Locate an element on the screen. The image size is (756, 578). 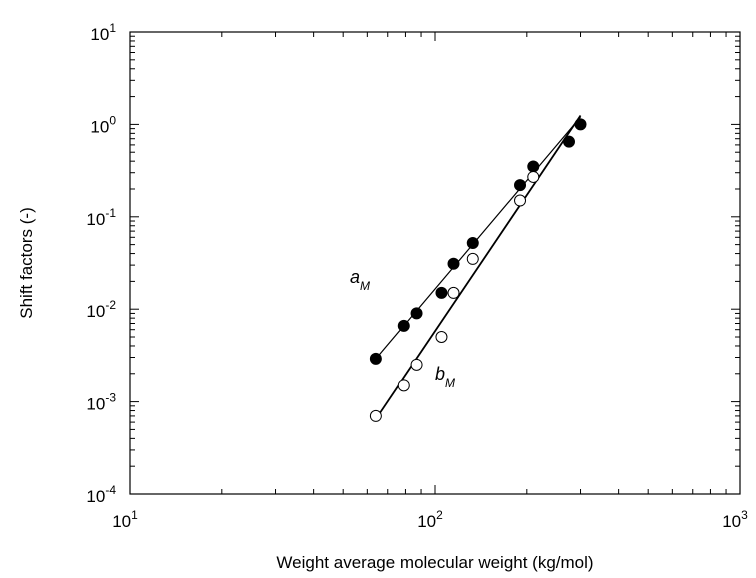
x-axis-label: Weight average molecular weight (kg/mol) is located at coordinates (434, 562).